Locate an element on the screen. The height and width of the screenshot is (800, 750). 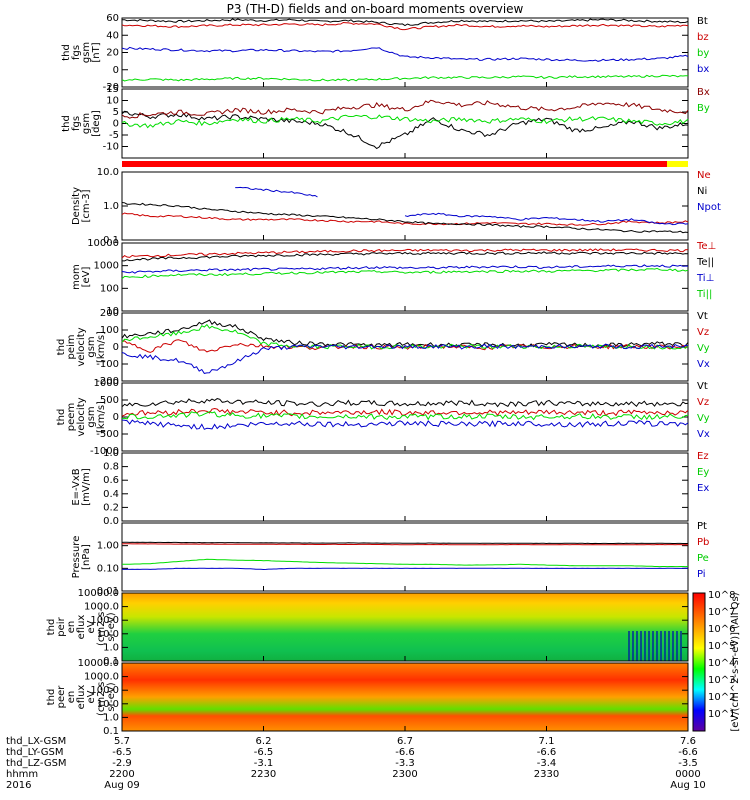
series-line-by is located at coordinates (405, 54).